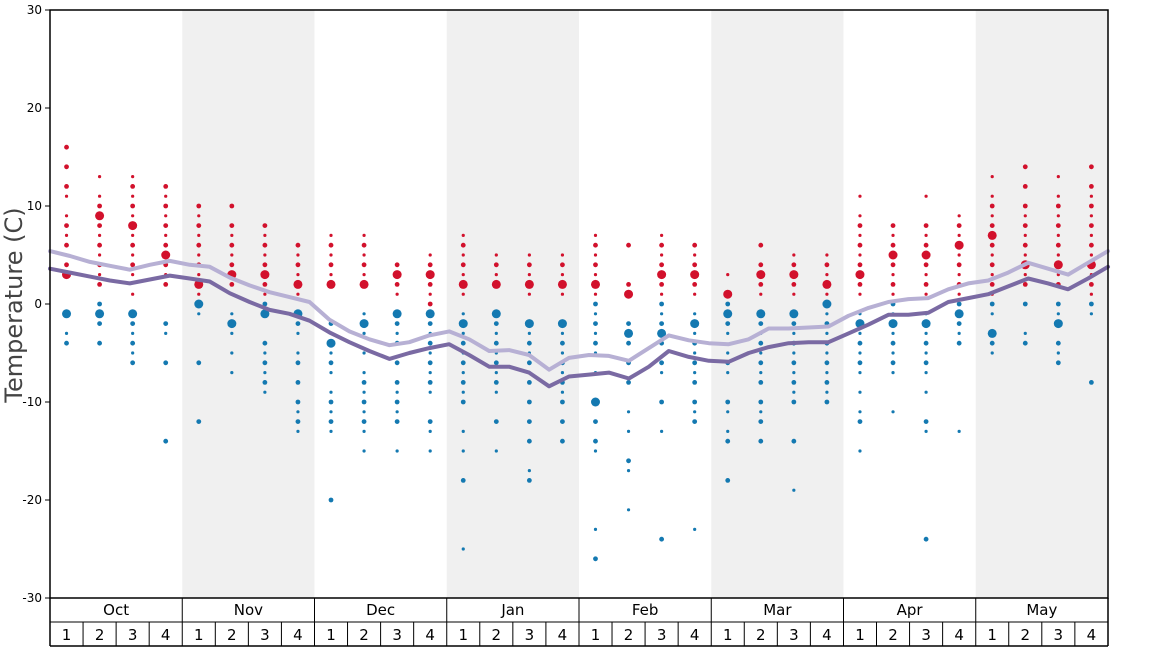 The height and width of the screenshot is (648, 1168). I want to click on month-band-nov, so click(248, 304).